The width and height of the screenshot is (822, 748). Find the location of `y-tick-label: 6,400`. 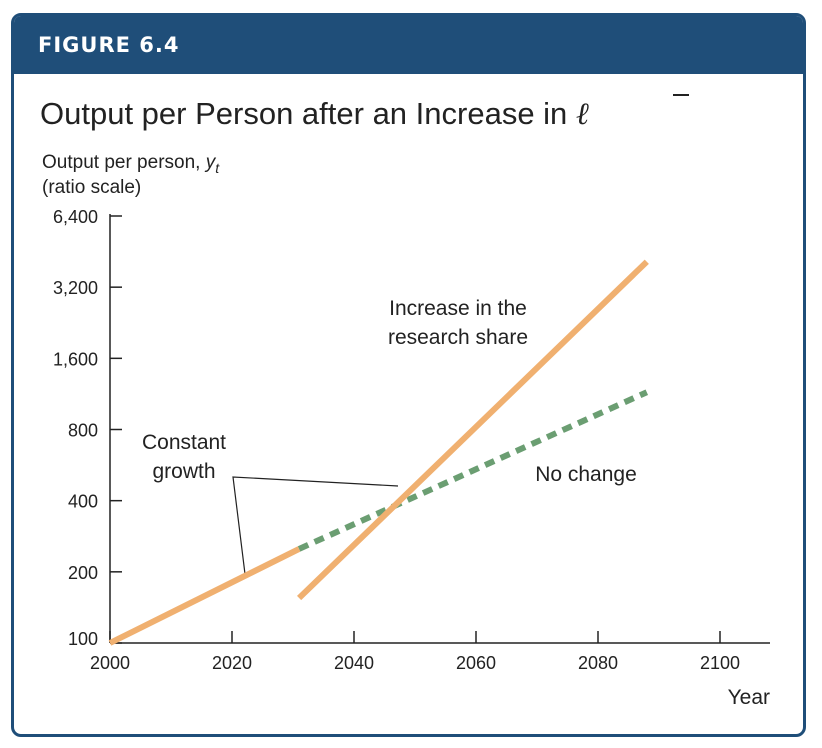

y-tick-label: 6,400 is located at coordinates (75, 217).